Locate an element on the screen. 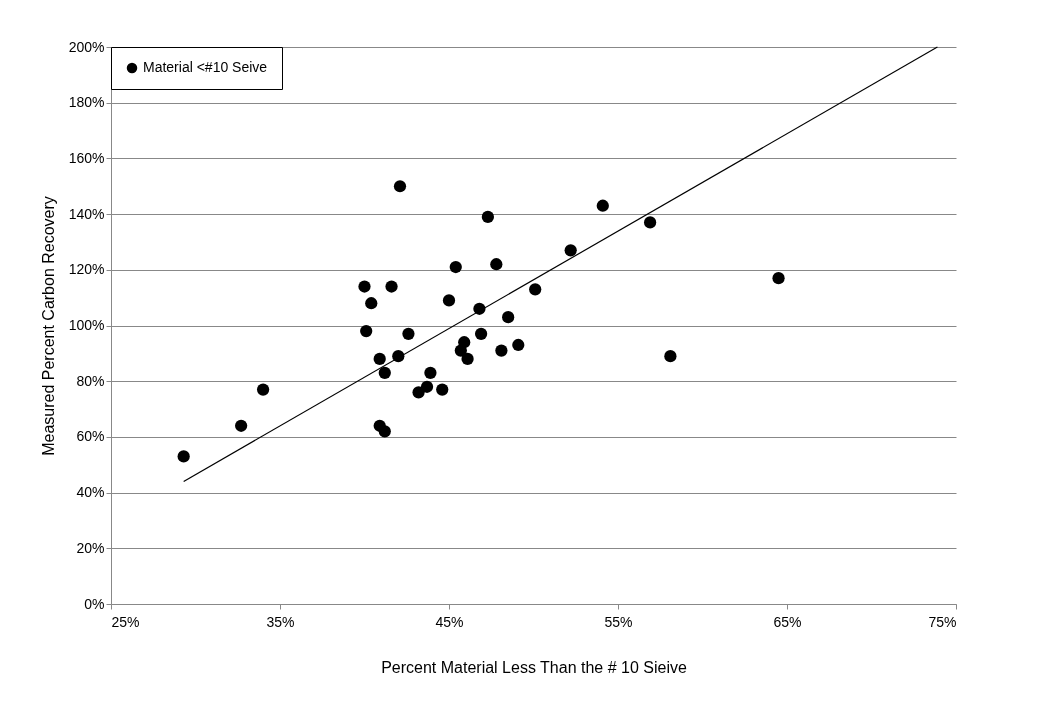 This screenshot has width=1054, height=711. x-tick-label: 75% is located at coordinates (942, 621).